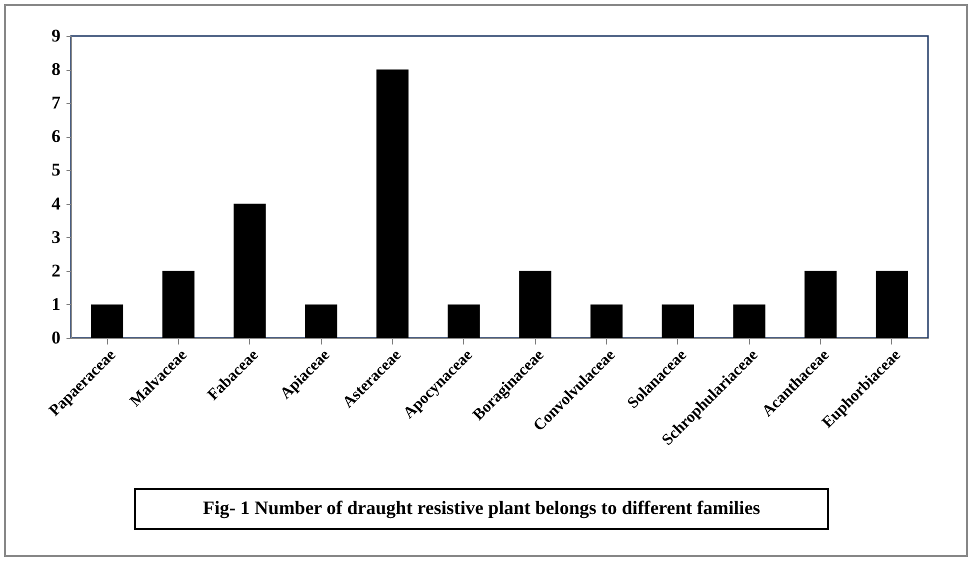  I want to click on y-tick-label: 6, so click(56, 136).